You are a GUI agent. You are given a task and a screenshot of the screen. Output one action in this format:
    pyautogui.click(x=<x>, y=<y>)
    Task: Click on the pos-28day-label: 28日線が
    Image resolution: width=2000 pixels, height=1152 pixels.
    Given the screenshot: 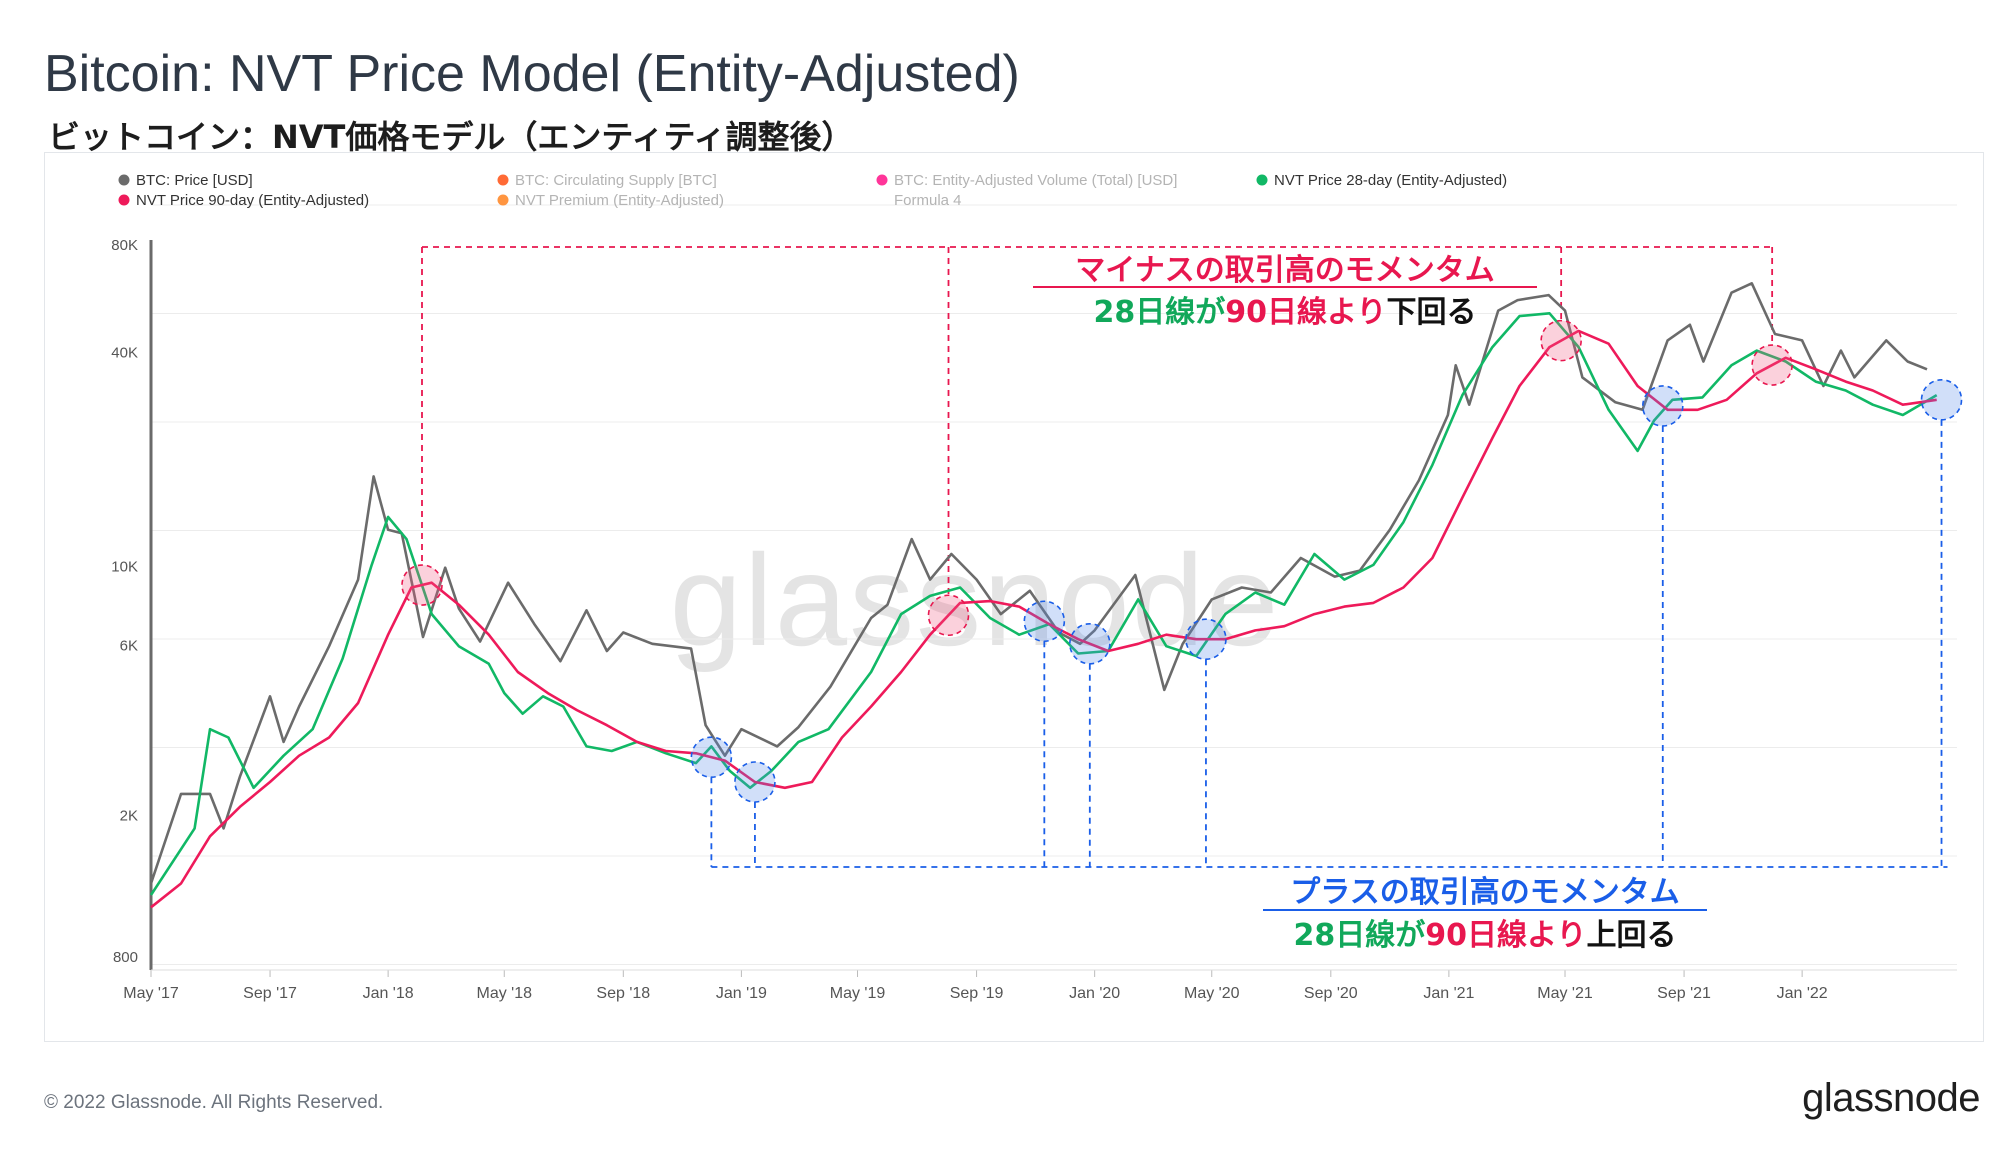 What is the action you would take?
    pyautogui.click(x=1360, y=935)
    